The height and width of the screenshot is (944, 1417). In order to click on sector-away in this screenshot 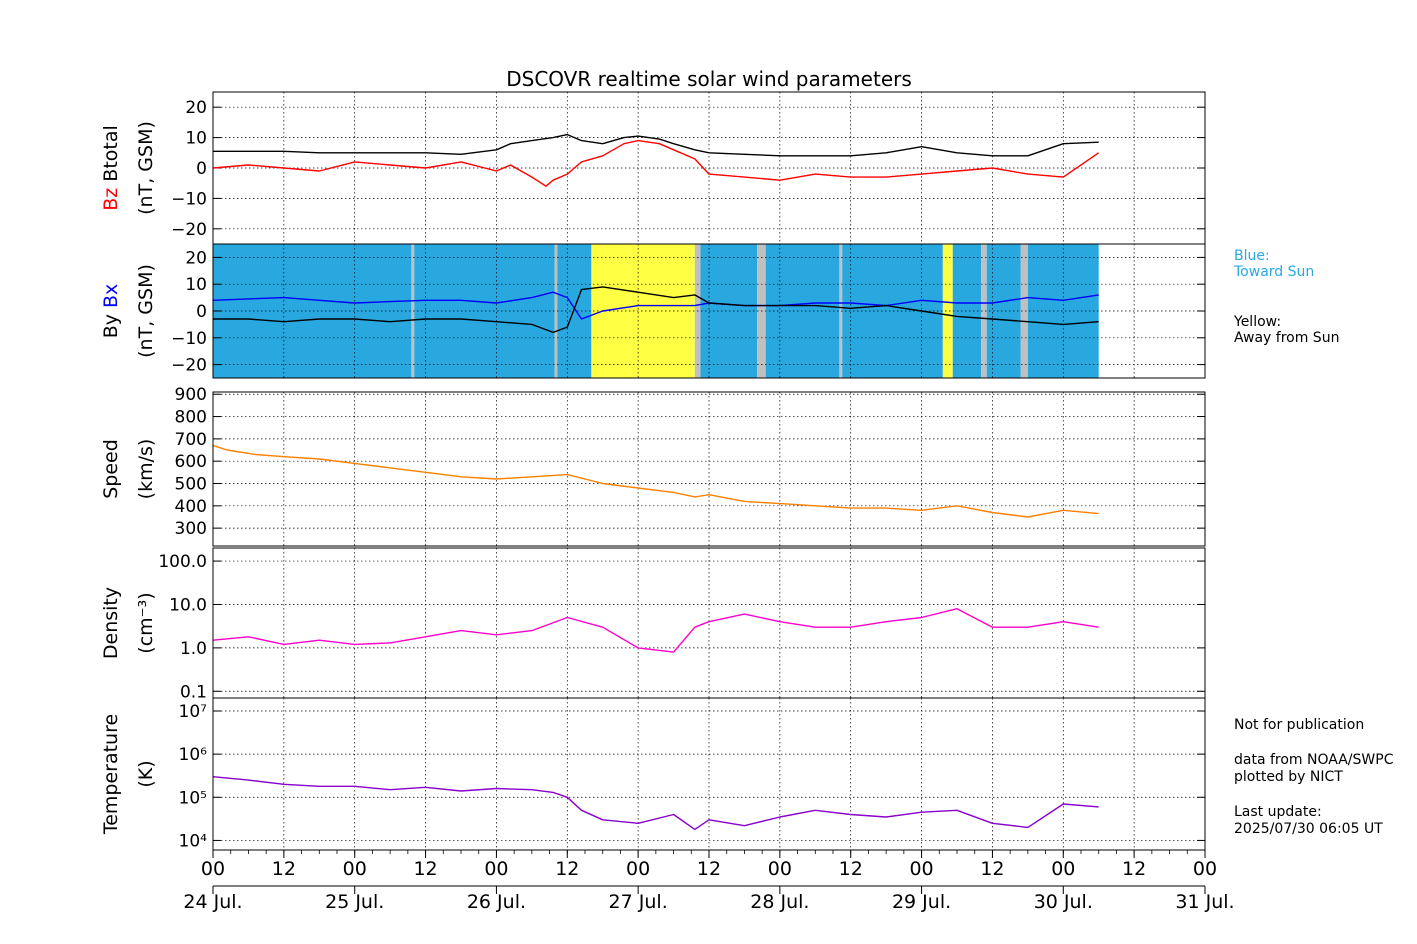, I will do `click(947, 311)`.